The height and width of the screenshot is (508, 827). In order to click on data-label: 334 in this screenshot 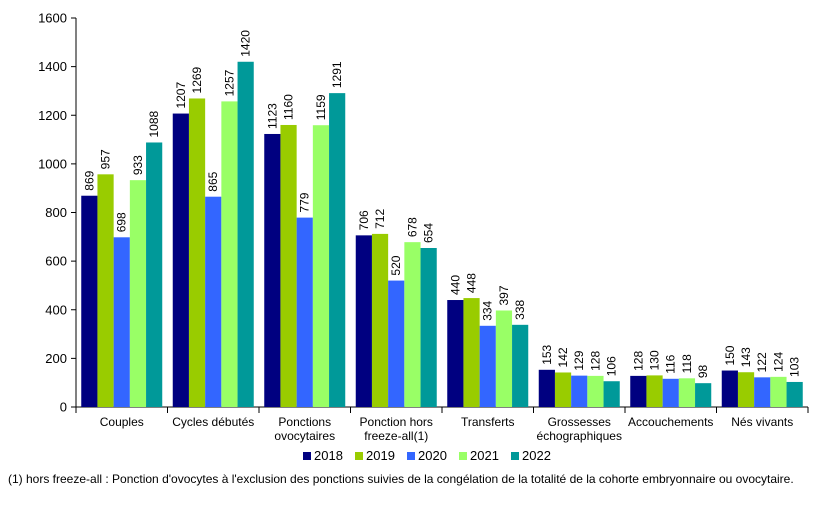, I will do `click(488, 310)`.